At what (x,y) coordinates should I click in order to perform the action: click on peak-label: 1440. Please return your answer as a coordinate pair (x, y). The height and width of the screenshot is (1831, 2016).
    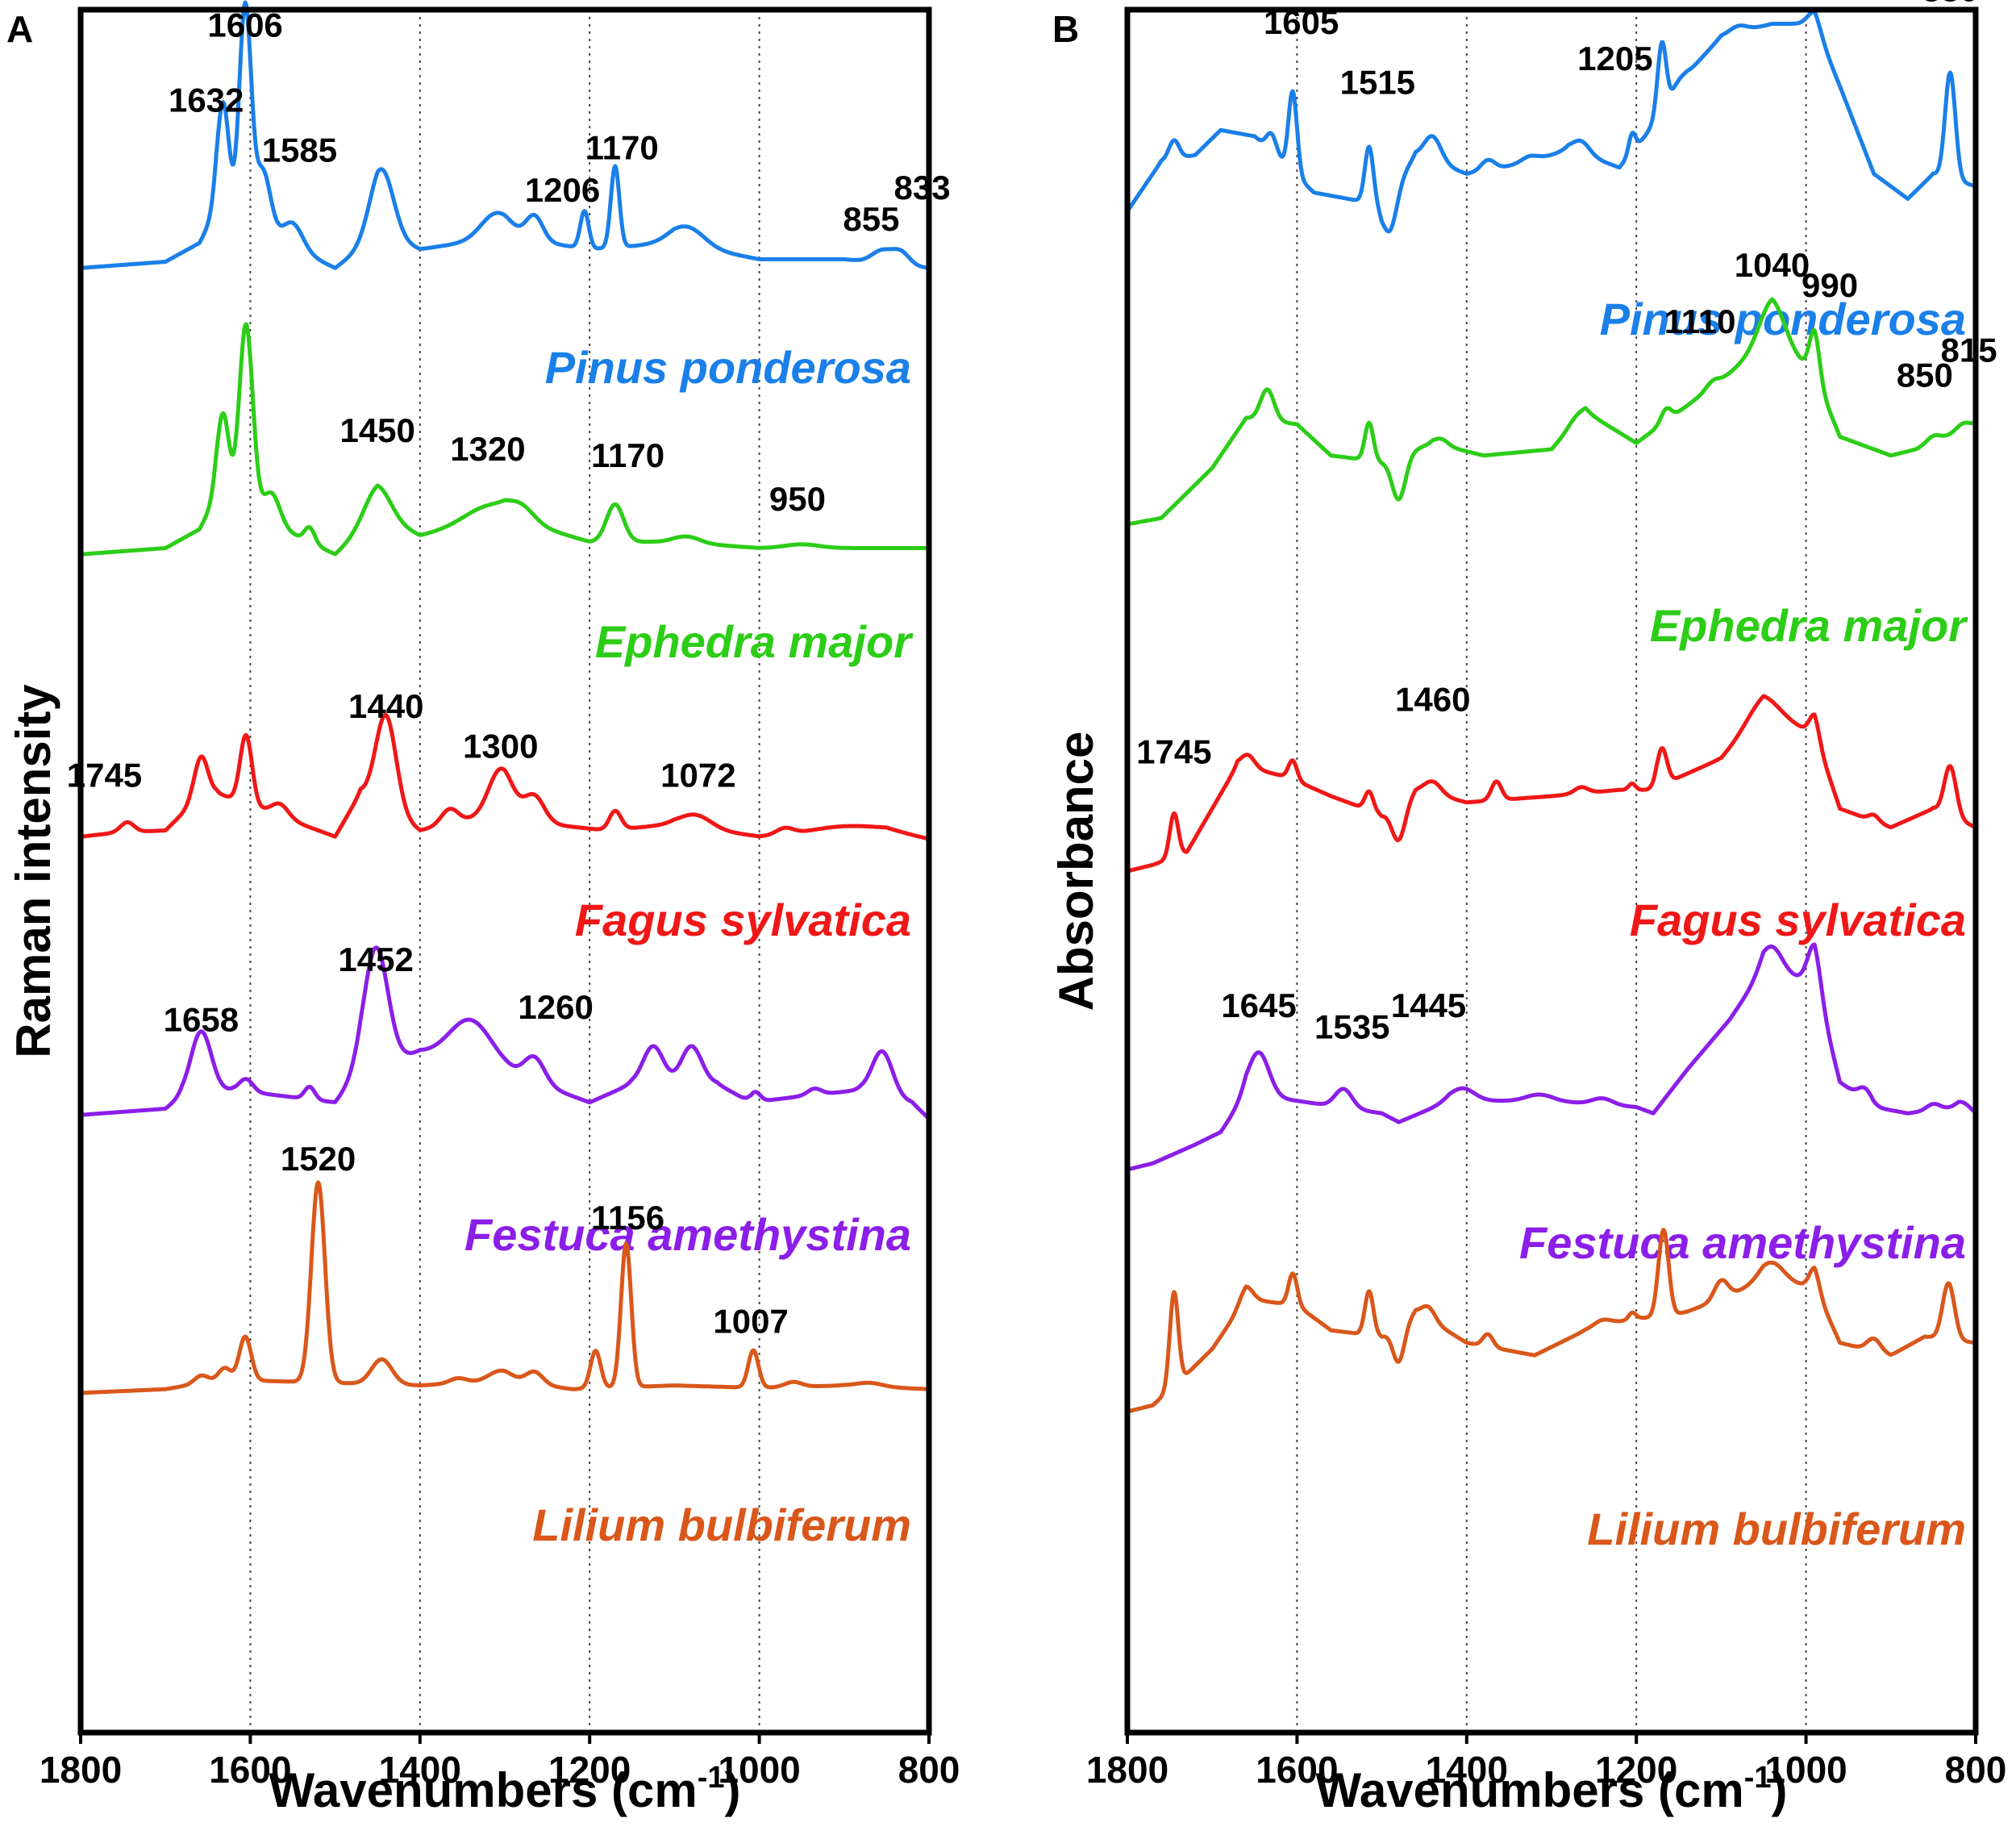
    Looking at the image, I should click on (385, 706).